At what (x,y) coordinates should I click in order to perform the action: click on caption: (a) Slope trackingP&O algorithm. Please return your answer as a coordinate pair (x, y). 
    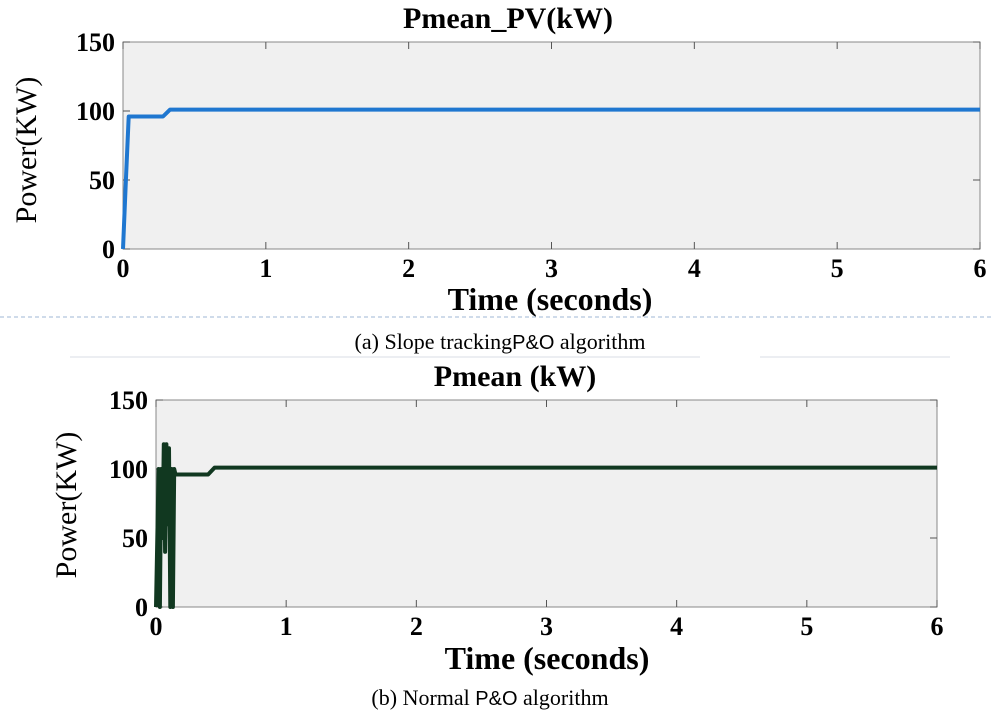
    Looking at the image, I should click on (500, 341).